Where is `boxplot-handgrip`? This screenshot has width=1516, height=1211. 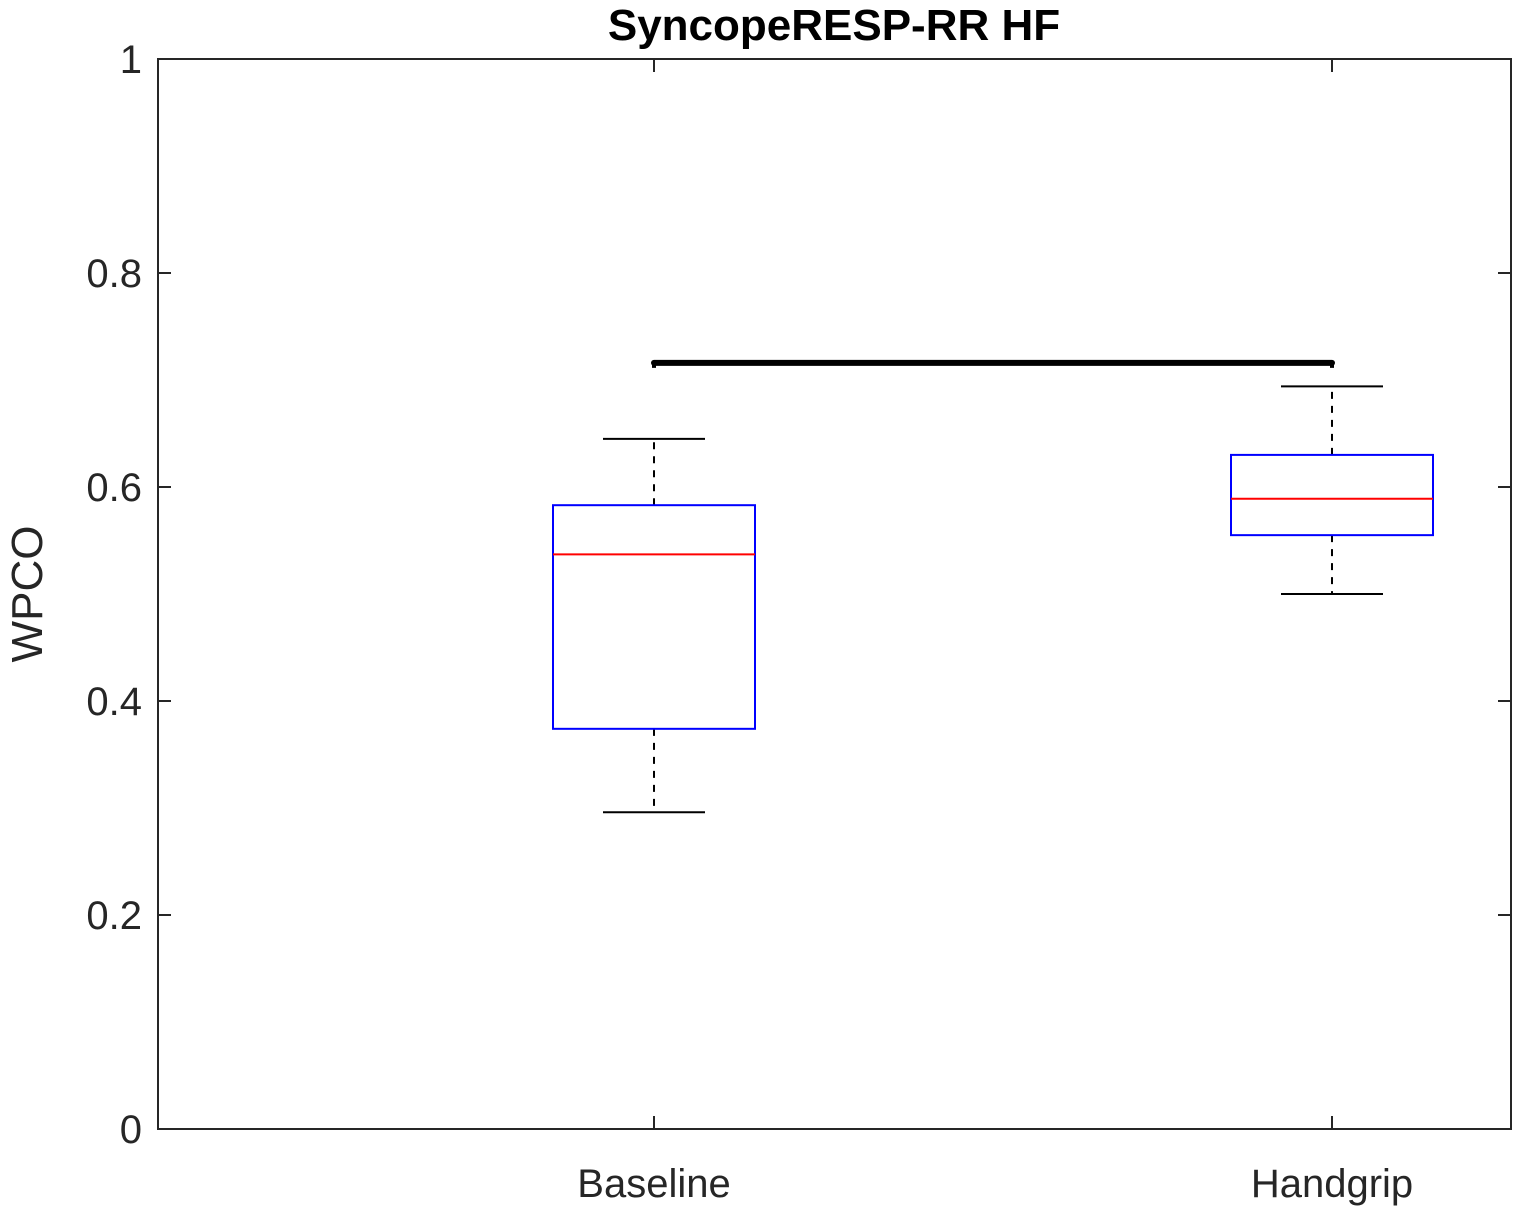 boxplot-handgrip is located at coordinates (1332, 490).